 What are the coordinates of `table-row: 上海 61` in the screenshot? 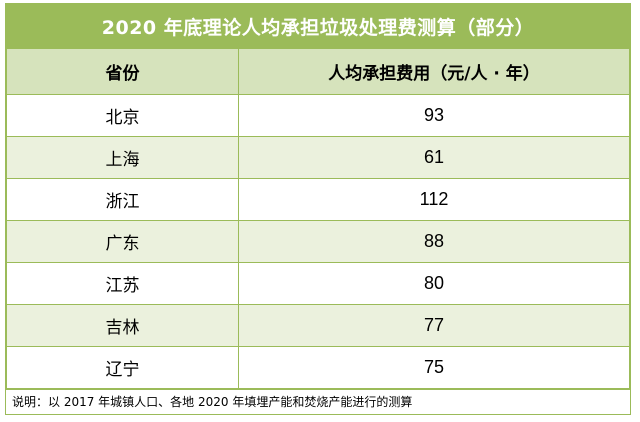 It's located at (318, 157).